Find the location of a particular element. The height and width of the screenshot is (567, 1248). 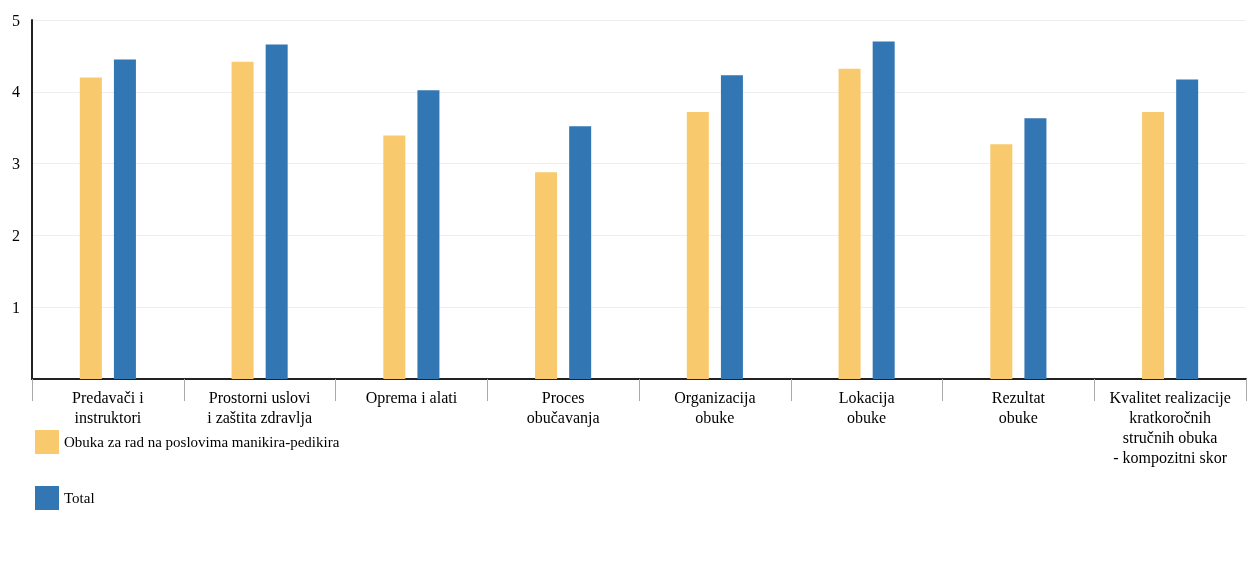

x-tick-label: Proces obučavanja is located at coordinates (563, 407).